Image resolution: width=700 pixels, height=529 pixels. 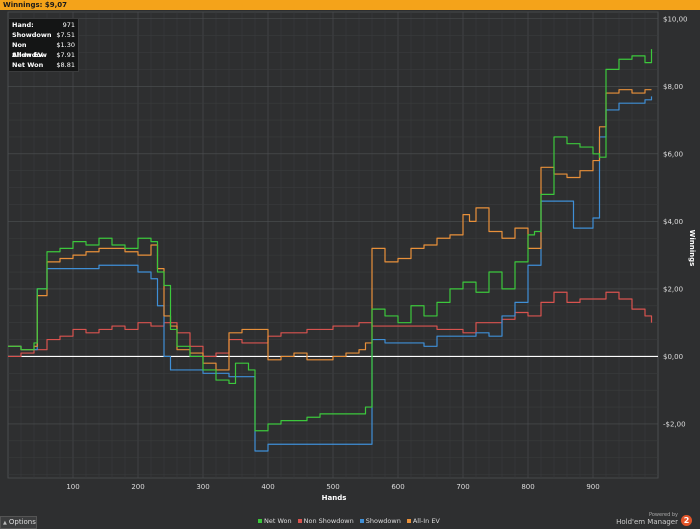 What do you see at coordinates (675, 19) in the screenshot?
I see `y-tick-label: $10,00` at bounding box center [675, 19].